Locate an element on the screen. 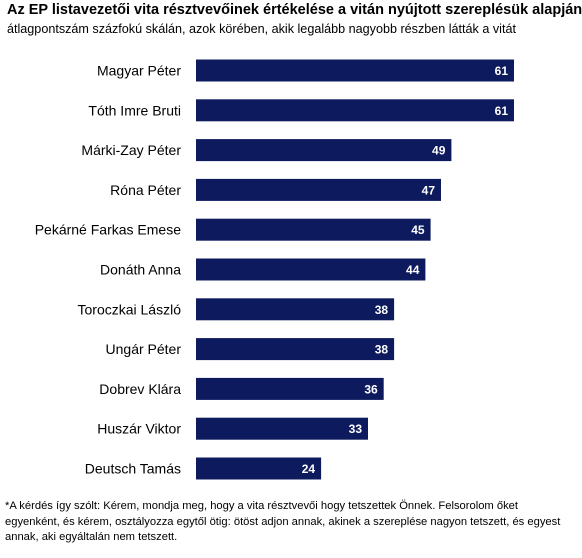 The image size is (582, 558). category-label: Róna Péter is located at coordinates (145, 190).